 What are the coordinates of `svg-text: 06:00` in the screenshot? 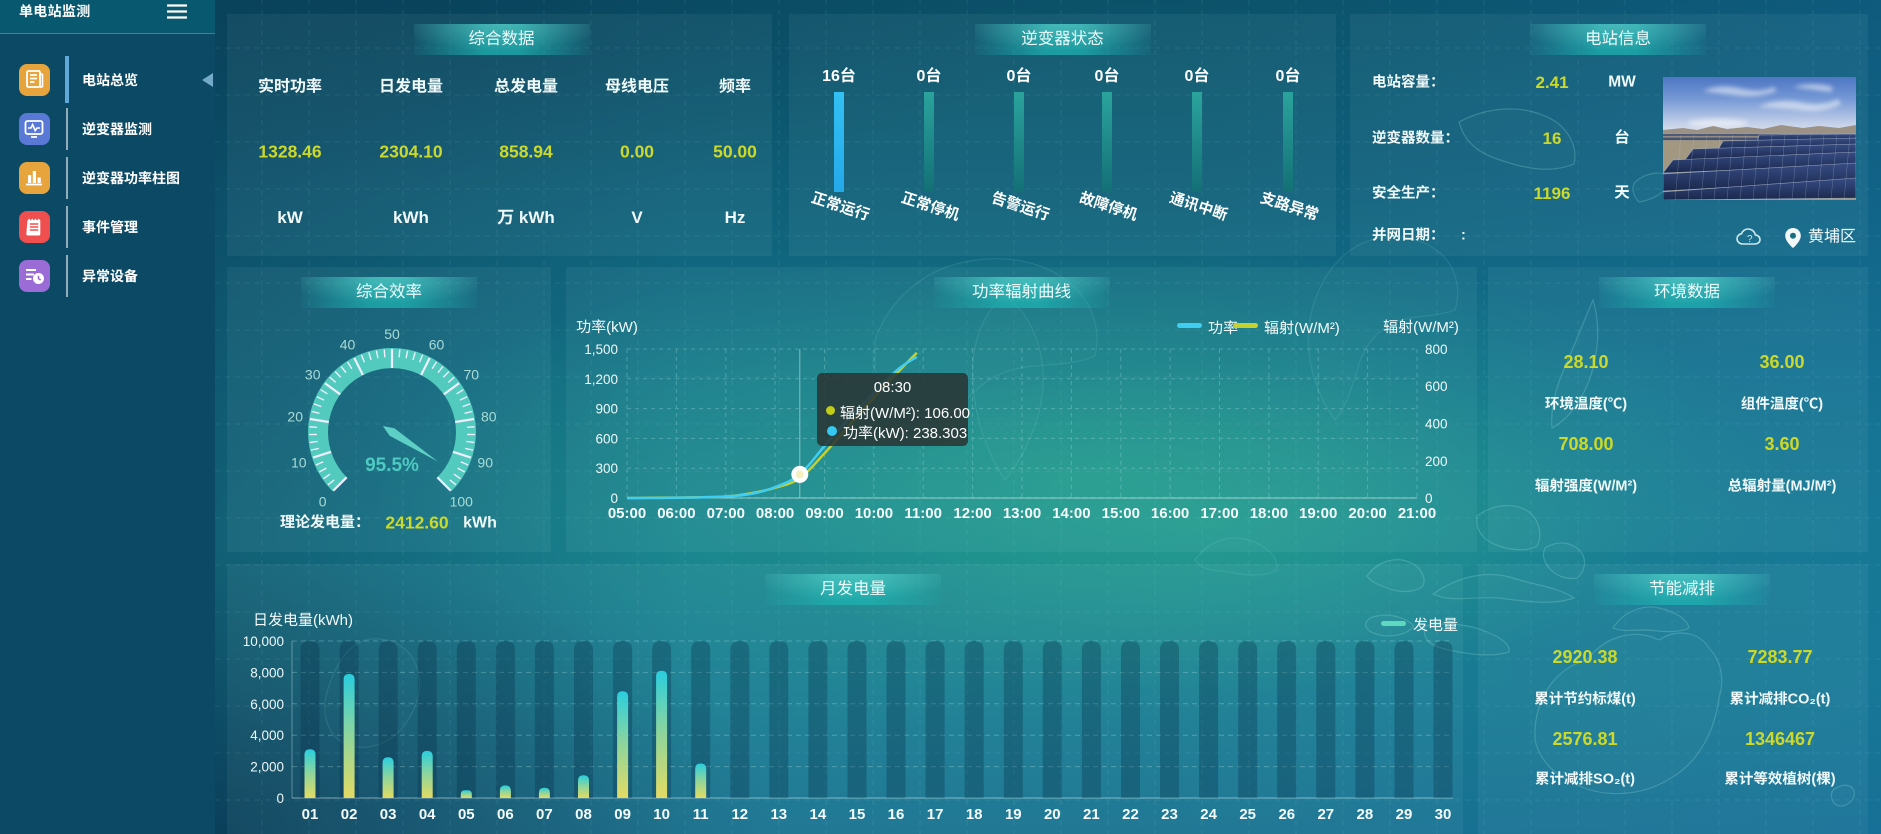 It's located at (676, 513).